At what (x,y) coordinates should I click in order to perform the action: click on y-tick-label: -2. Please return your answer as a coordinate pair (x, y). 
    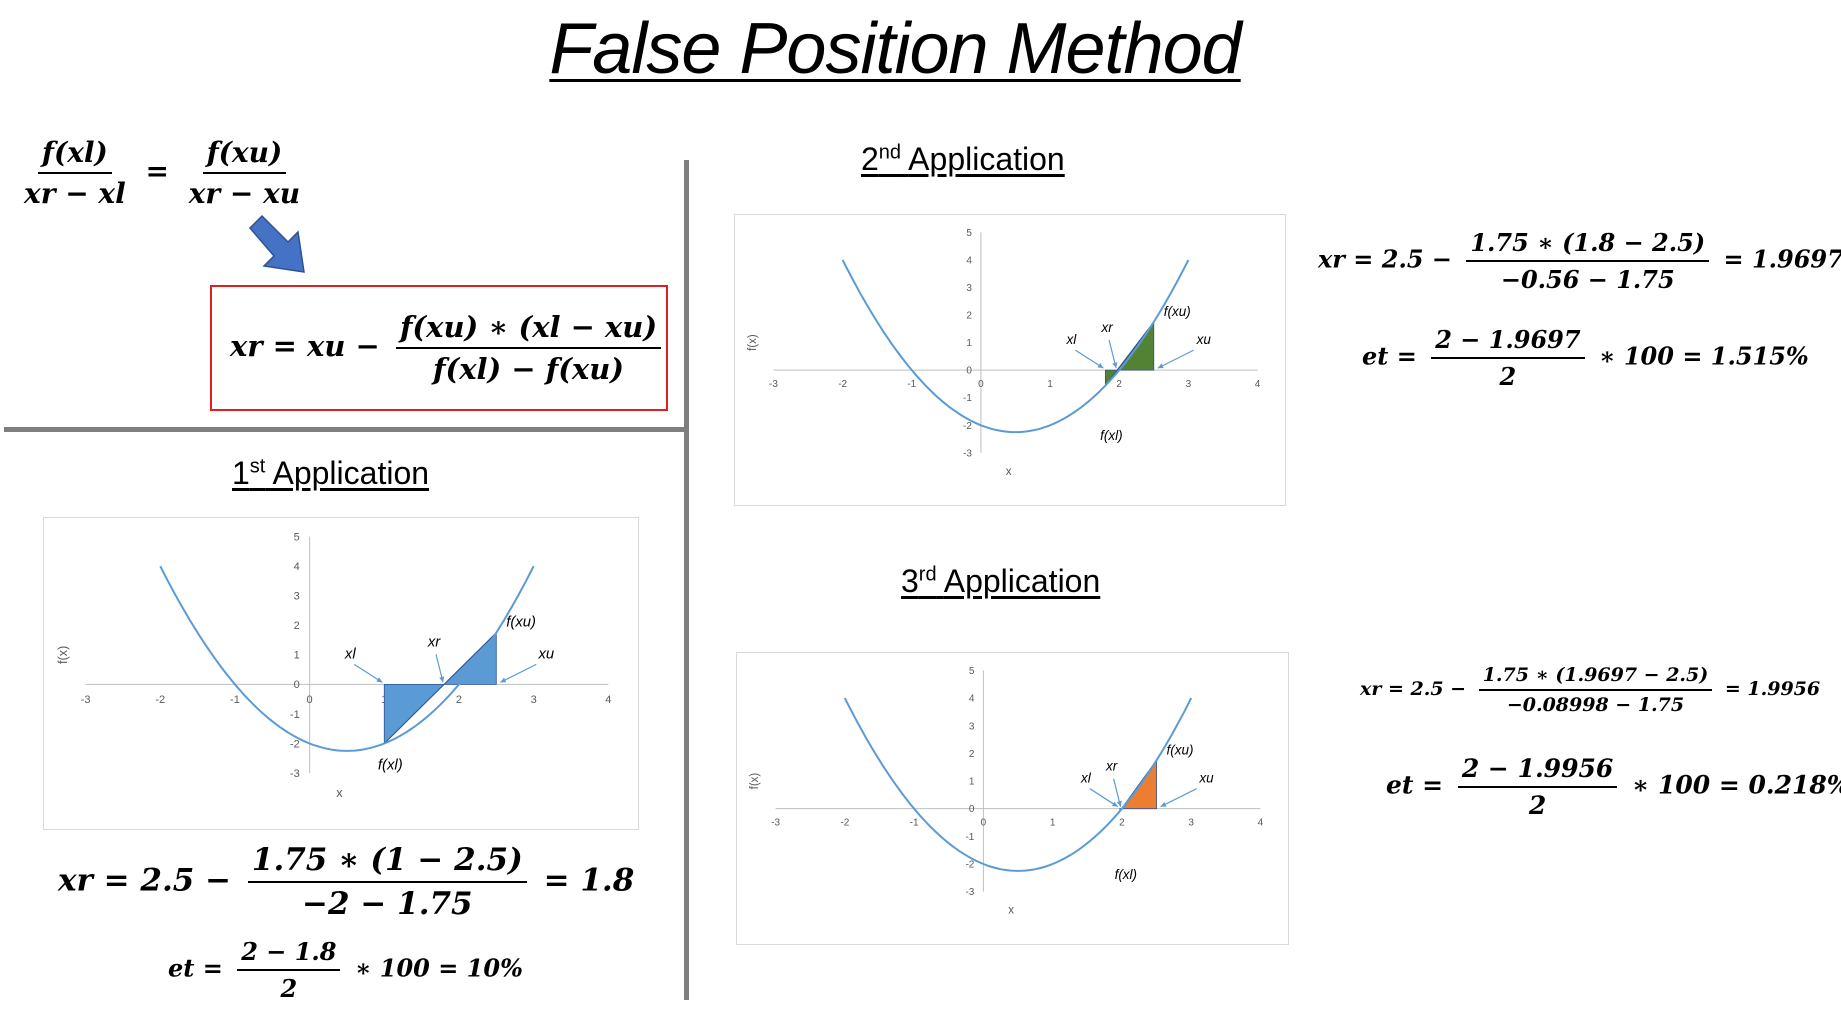
    Looking at the image, I should click on (295, 744).